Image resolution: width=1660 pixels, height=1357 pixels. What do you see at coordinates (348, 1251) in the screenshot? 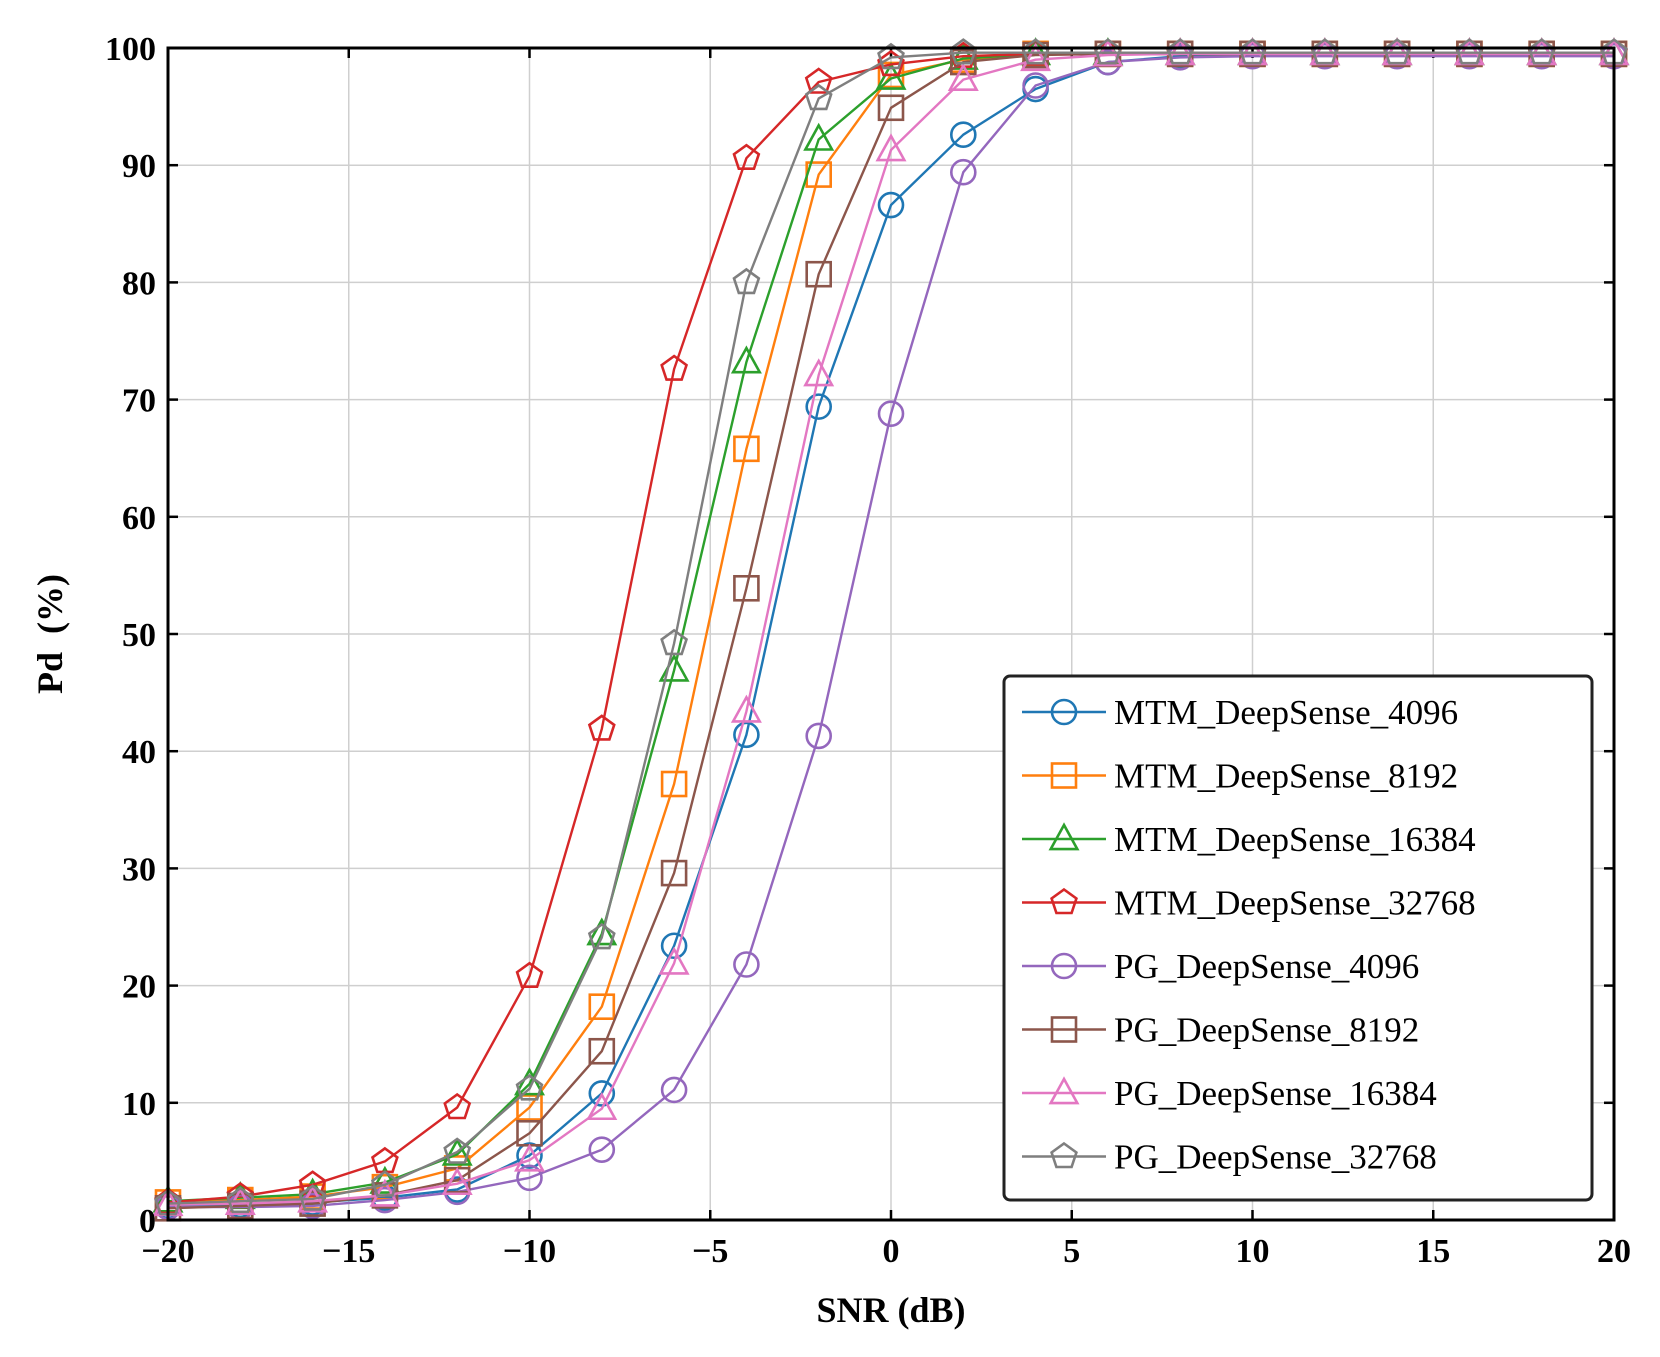
I see `x-tick-label: −15` at bounding box center [348, 1251].